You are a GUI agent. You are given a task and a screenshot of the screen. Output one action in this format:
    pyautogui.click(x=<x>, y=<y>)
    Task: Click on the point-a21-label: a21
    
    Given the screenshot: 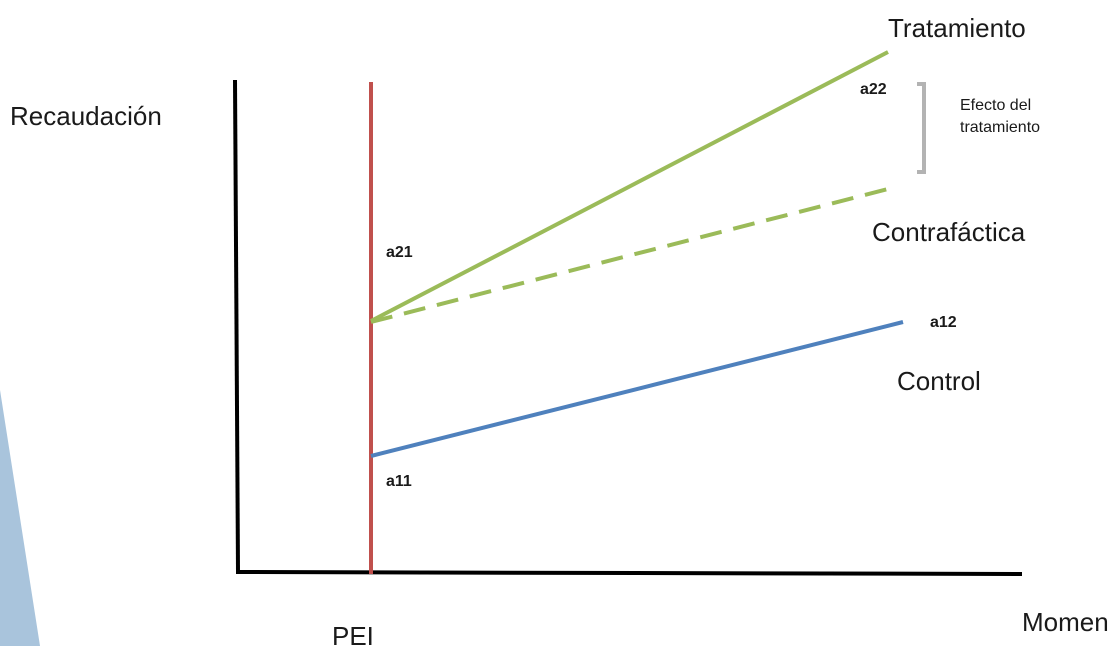 What is the action you would take?
    pyautogui.click(x=399, y=252)
    